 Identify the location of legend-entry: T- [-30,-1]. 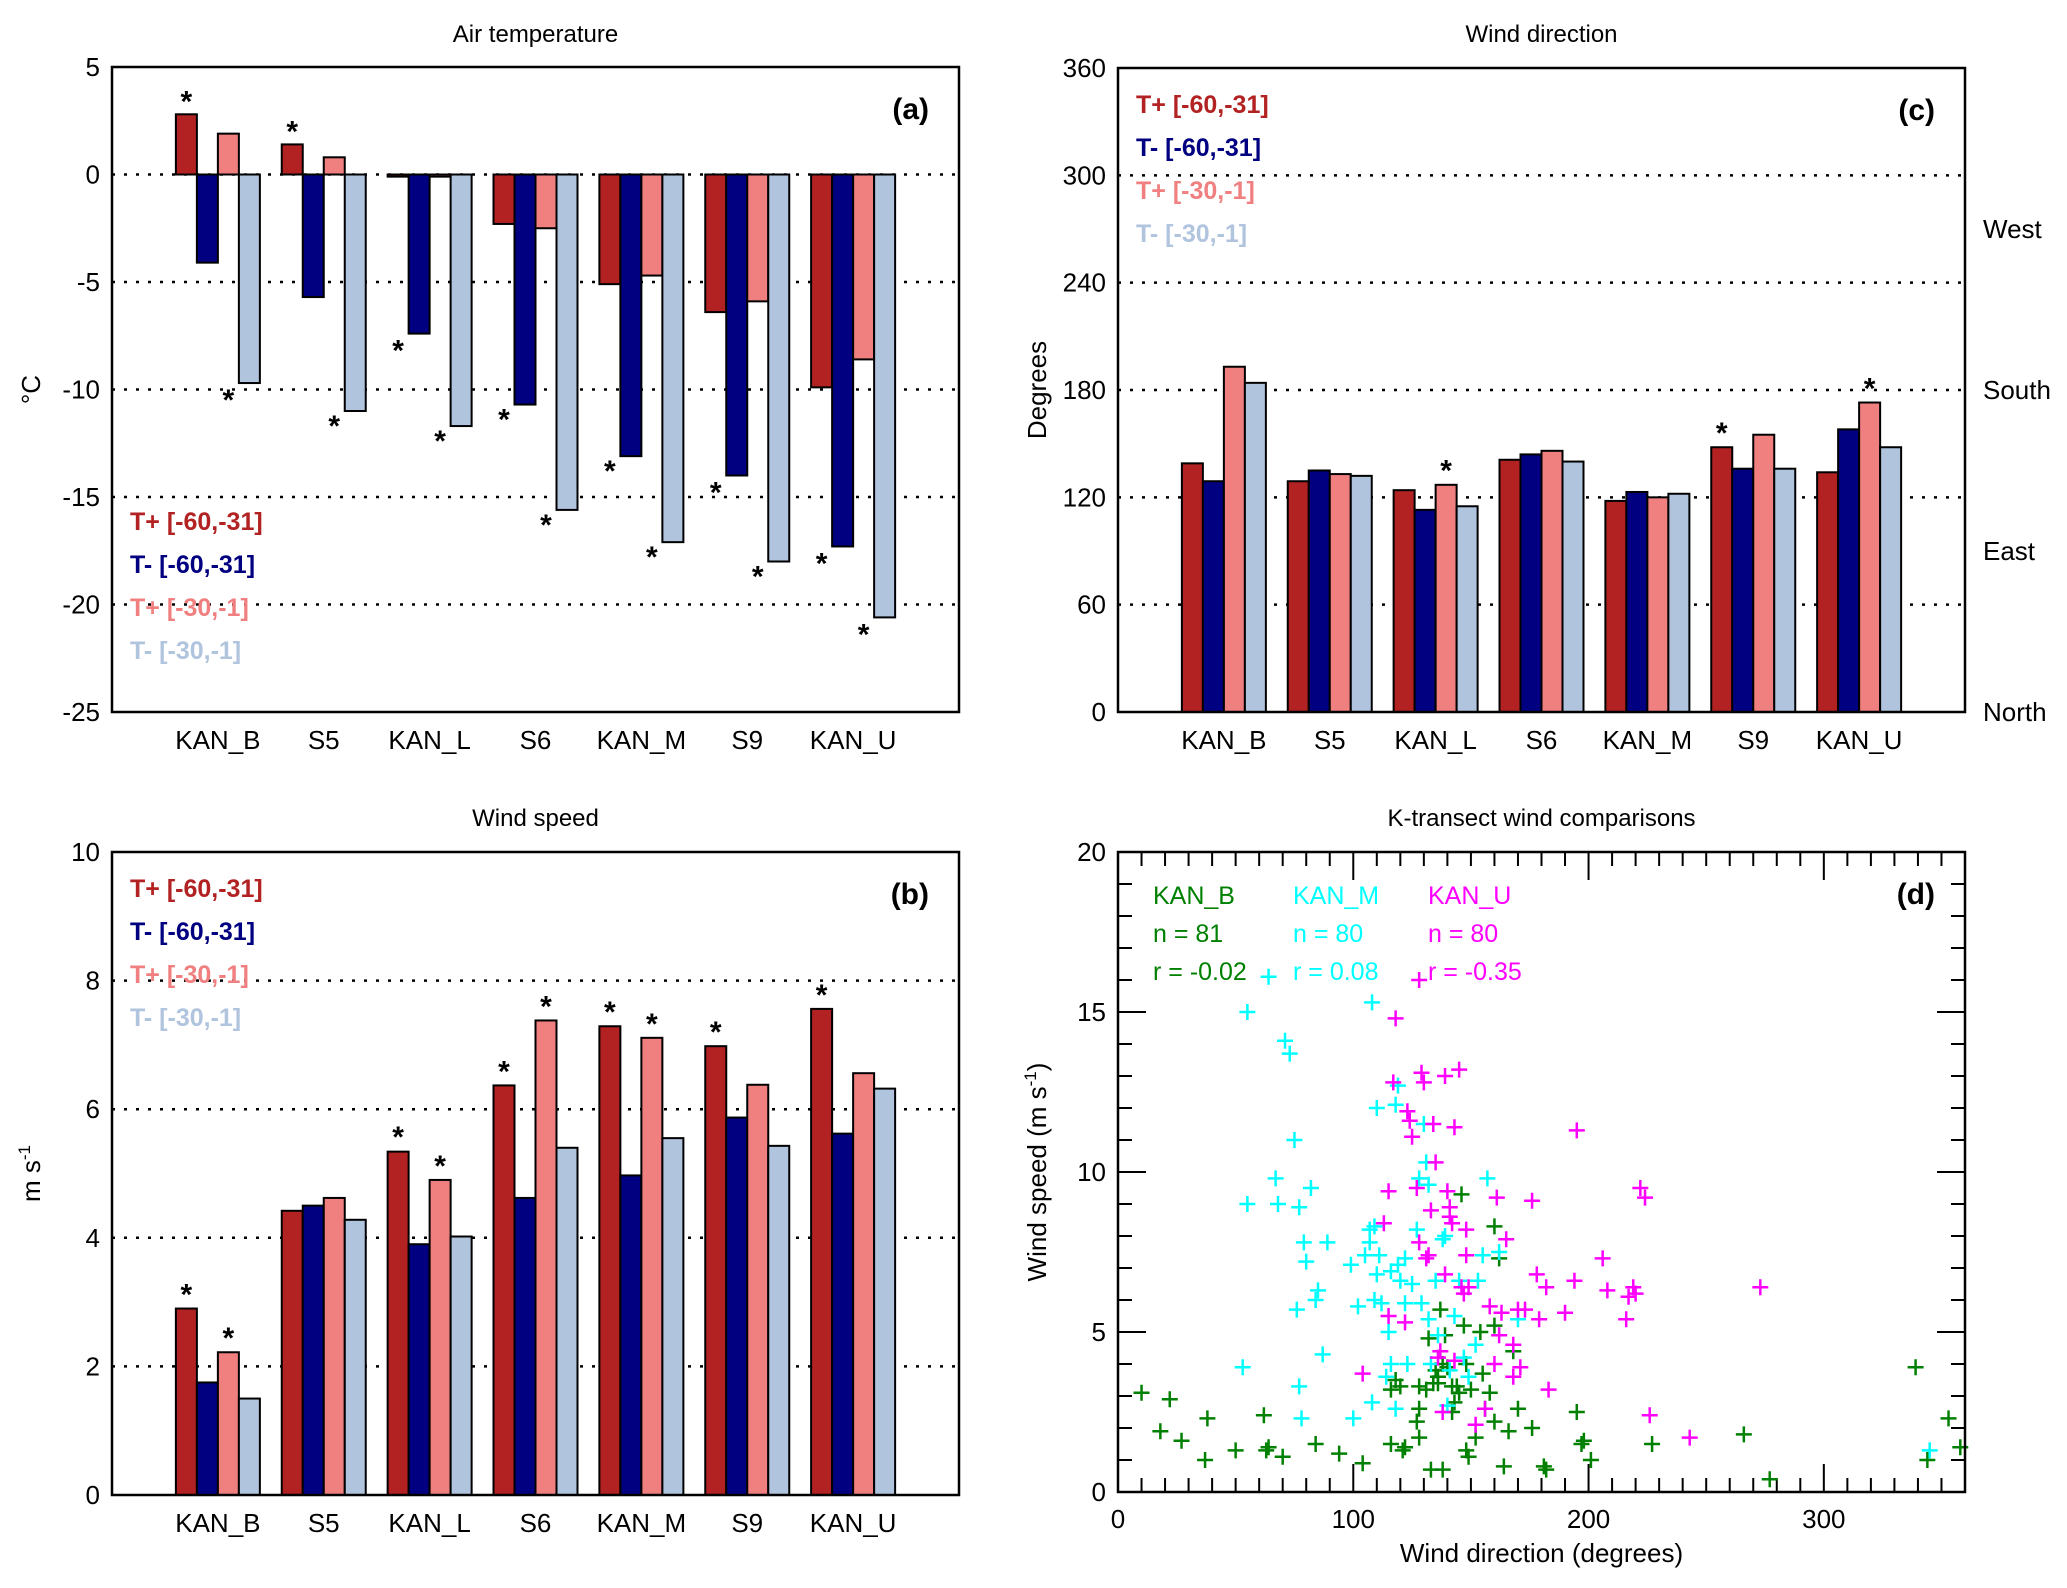
(1191, 234).